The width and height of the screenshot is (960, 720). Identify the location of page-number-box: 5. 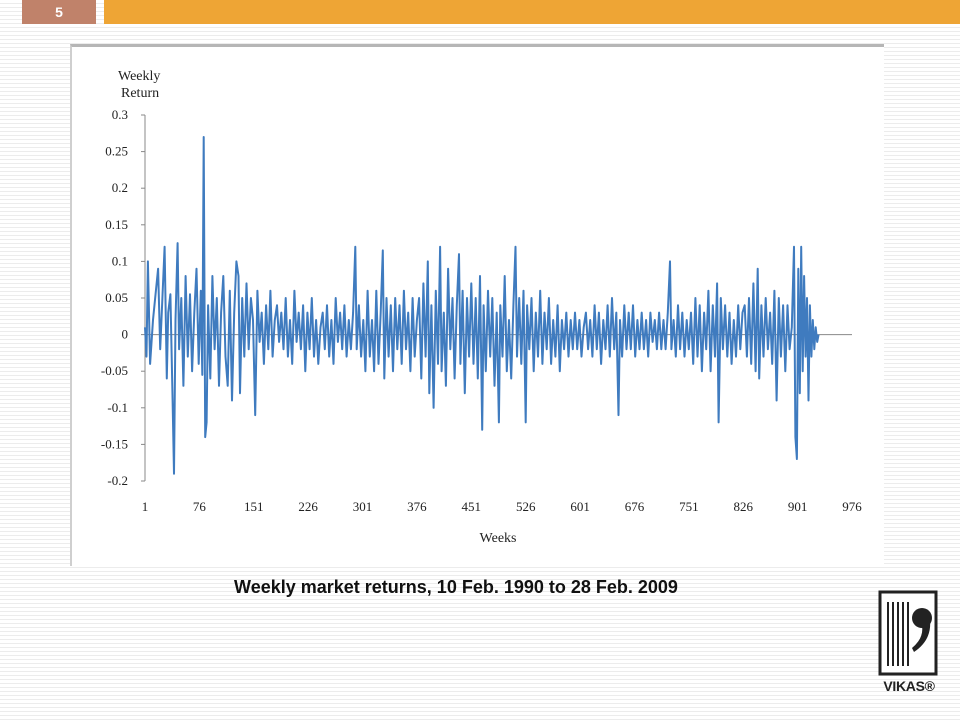
(59, 12).